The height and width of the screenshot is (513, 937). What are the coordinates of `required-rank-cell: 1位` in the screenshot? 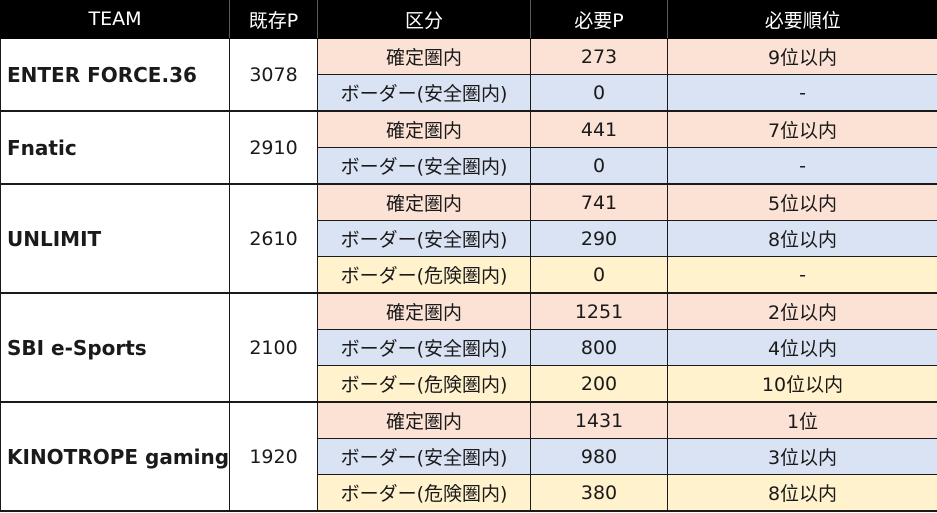 It's located at (802, 420).